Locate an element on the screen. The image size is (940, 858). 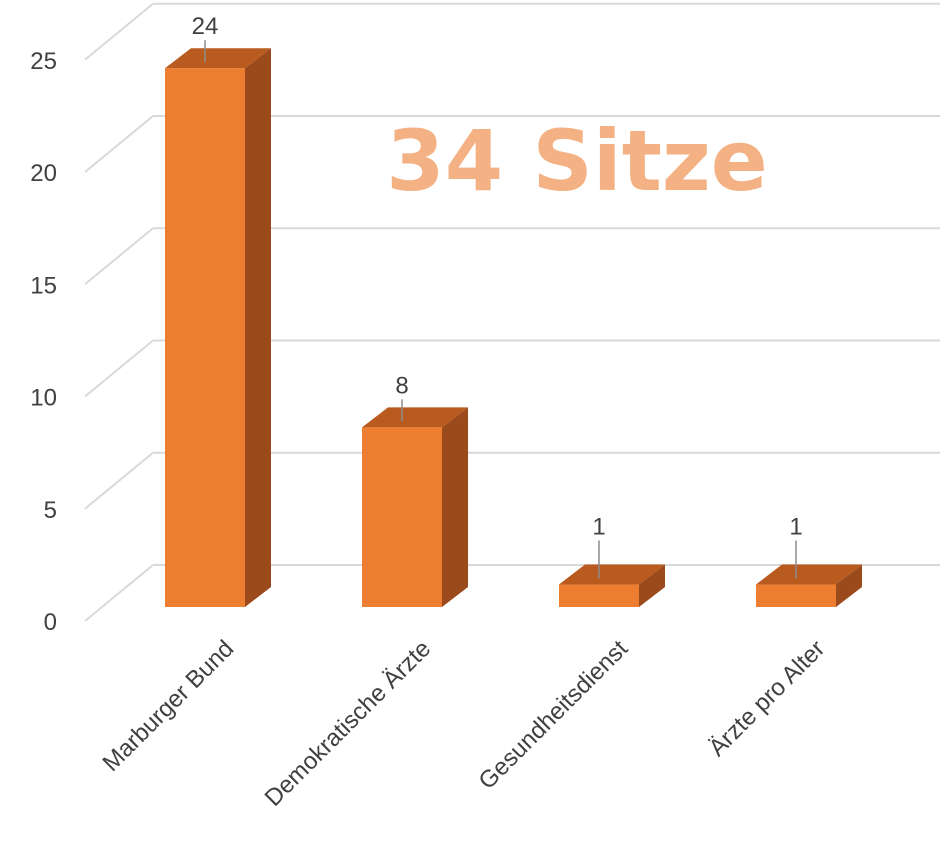
category-label: Marburger Bund is located at coordinates (169, 706).